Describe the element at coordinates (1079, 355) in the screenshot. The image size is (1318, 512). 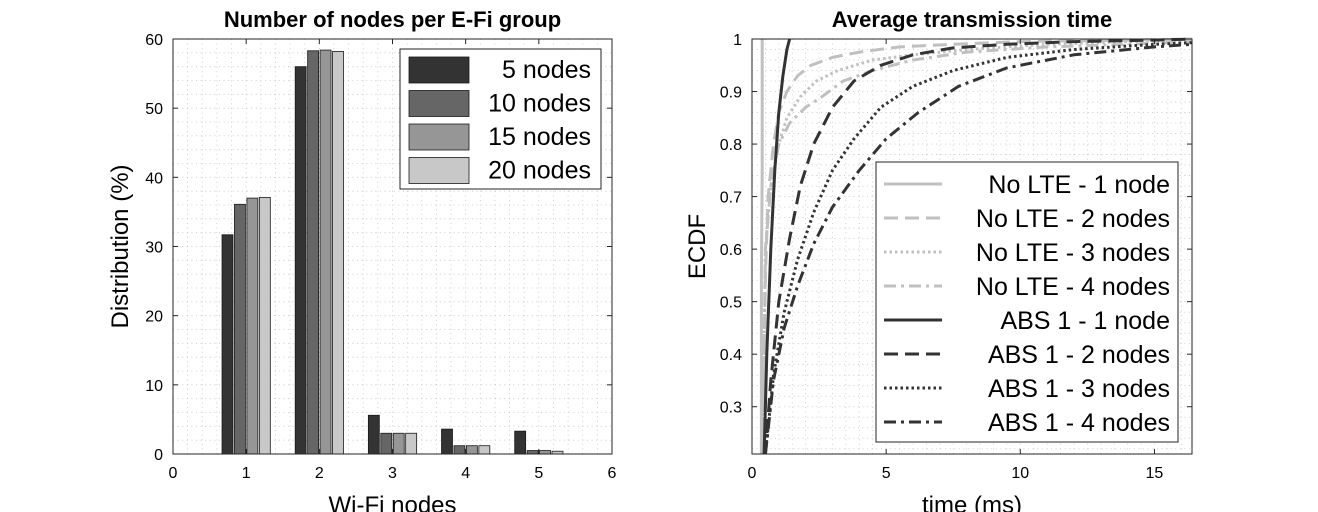
I see `legend-label: ABS 1 - 2 nodes` at that location.